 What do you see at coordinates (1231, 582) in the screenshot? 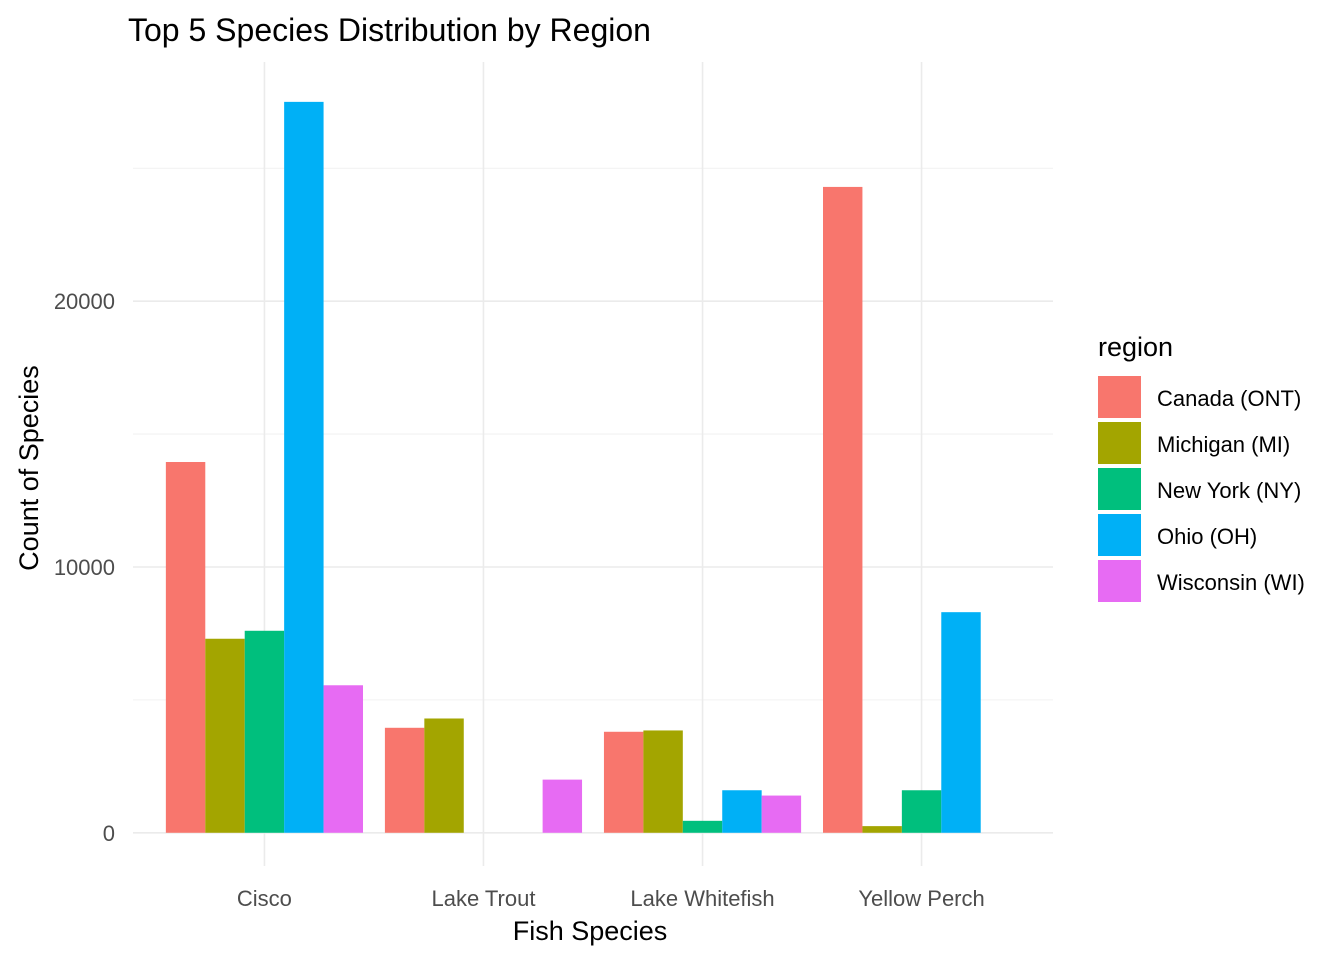
I see `legend-label: Wisconsin (WI)` at bounding box center [1231, 582].